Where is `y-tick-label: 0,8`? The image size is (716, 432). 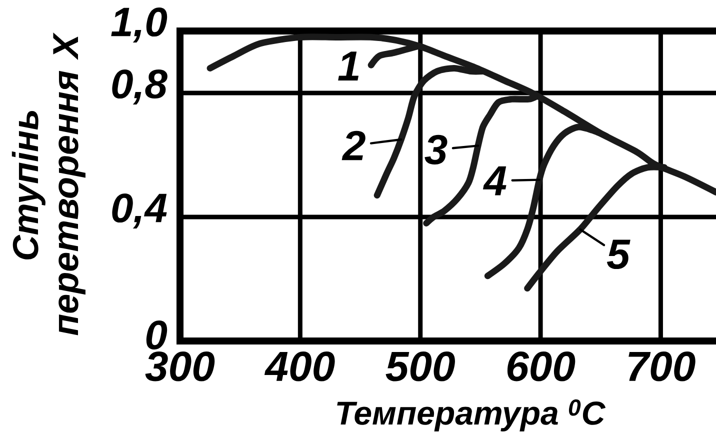 y-tick-label: 0,8 is located at coordinates (140, 87).